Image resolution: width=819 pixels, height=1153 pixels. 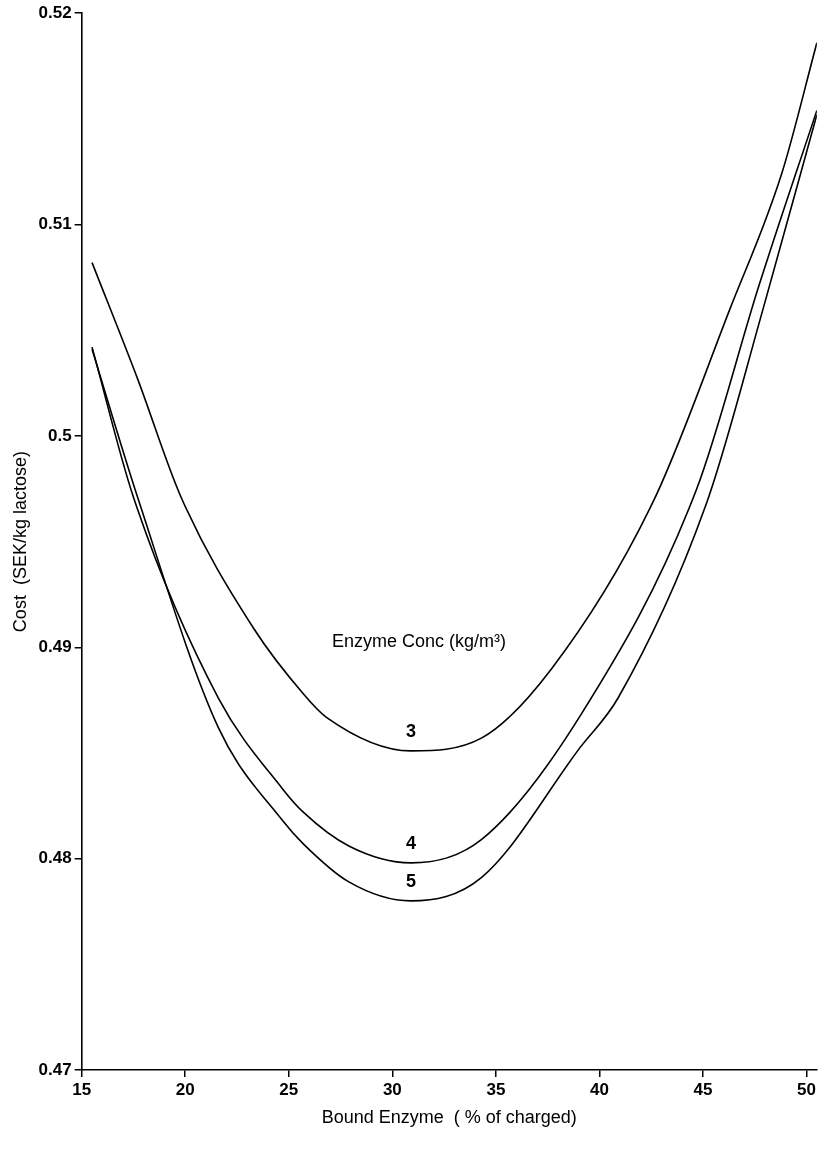 What do you see at coordinates (185, 1089) in the screenshot?
I see `x-tick-label: 20` at bounding box center [185, 1089].